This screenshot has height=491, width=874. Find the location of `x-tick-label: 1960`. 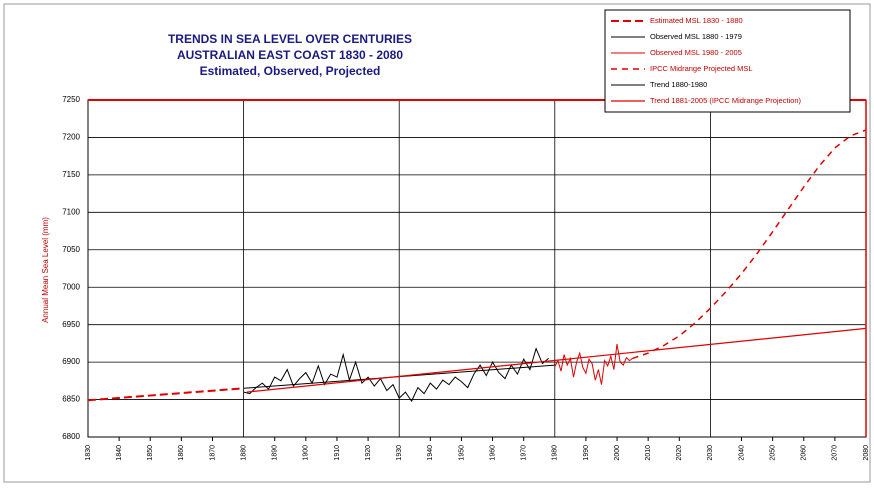

x-tick-label: 1960 is located at coordinates (492, 453).